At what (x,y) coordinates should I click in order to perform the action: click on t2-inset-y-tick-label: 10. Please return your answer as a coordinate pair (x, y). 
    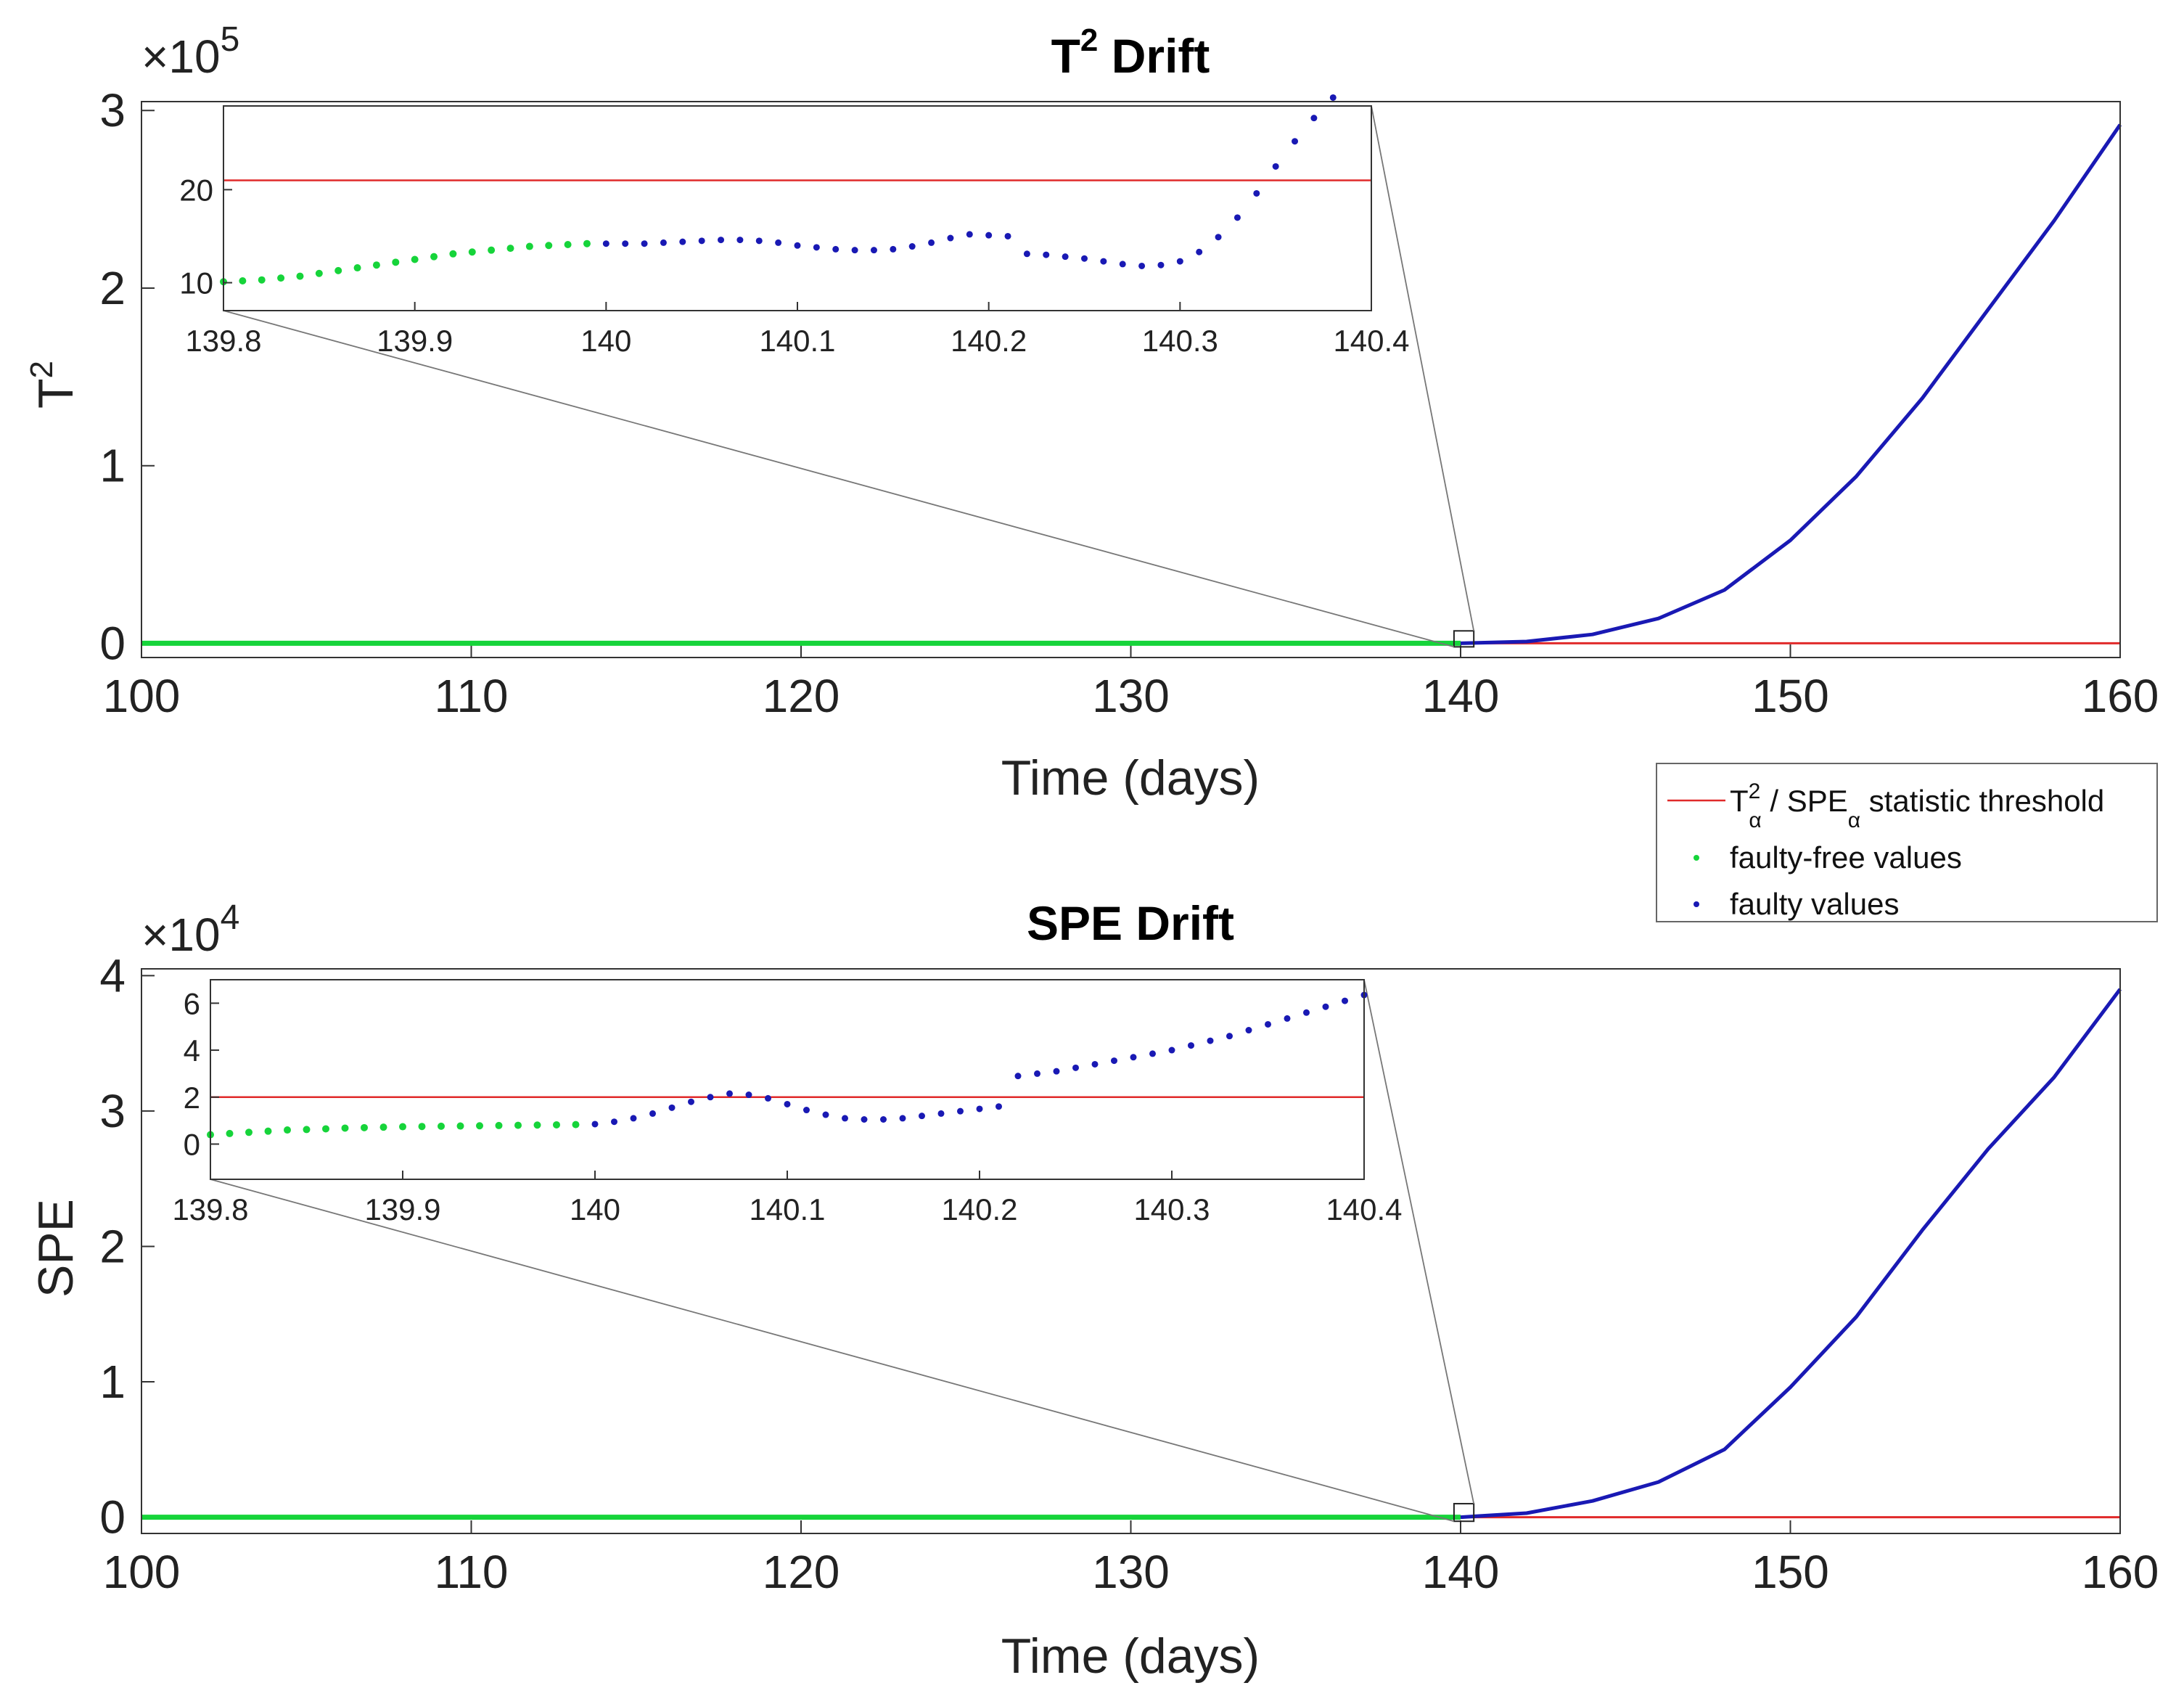
    Looking at the image, I should click on (196, 283).